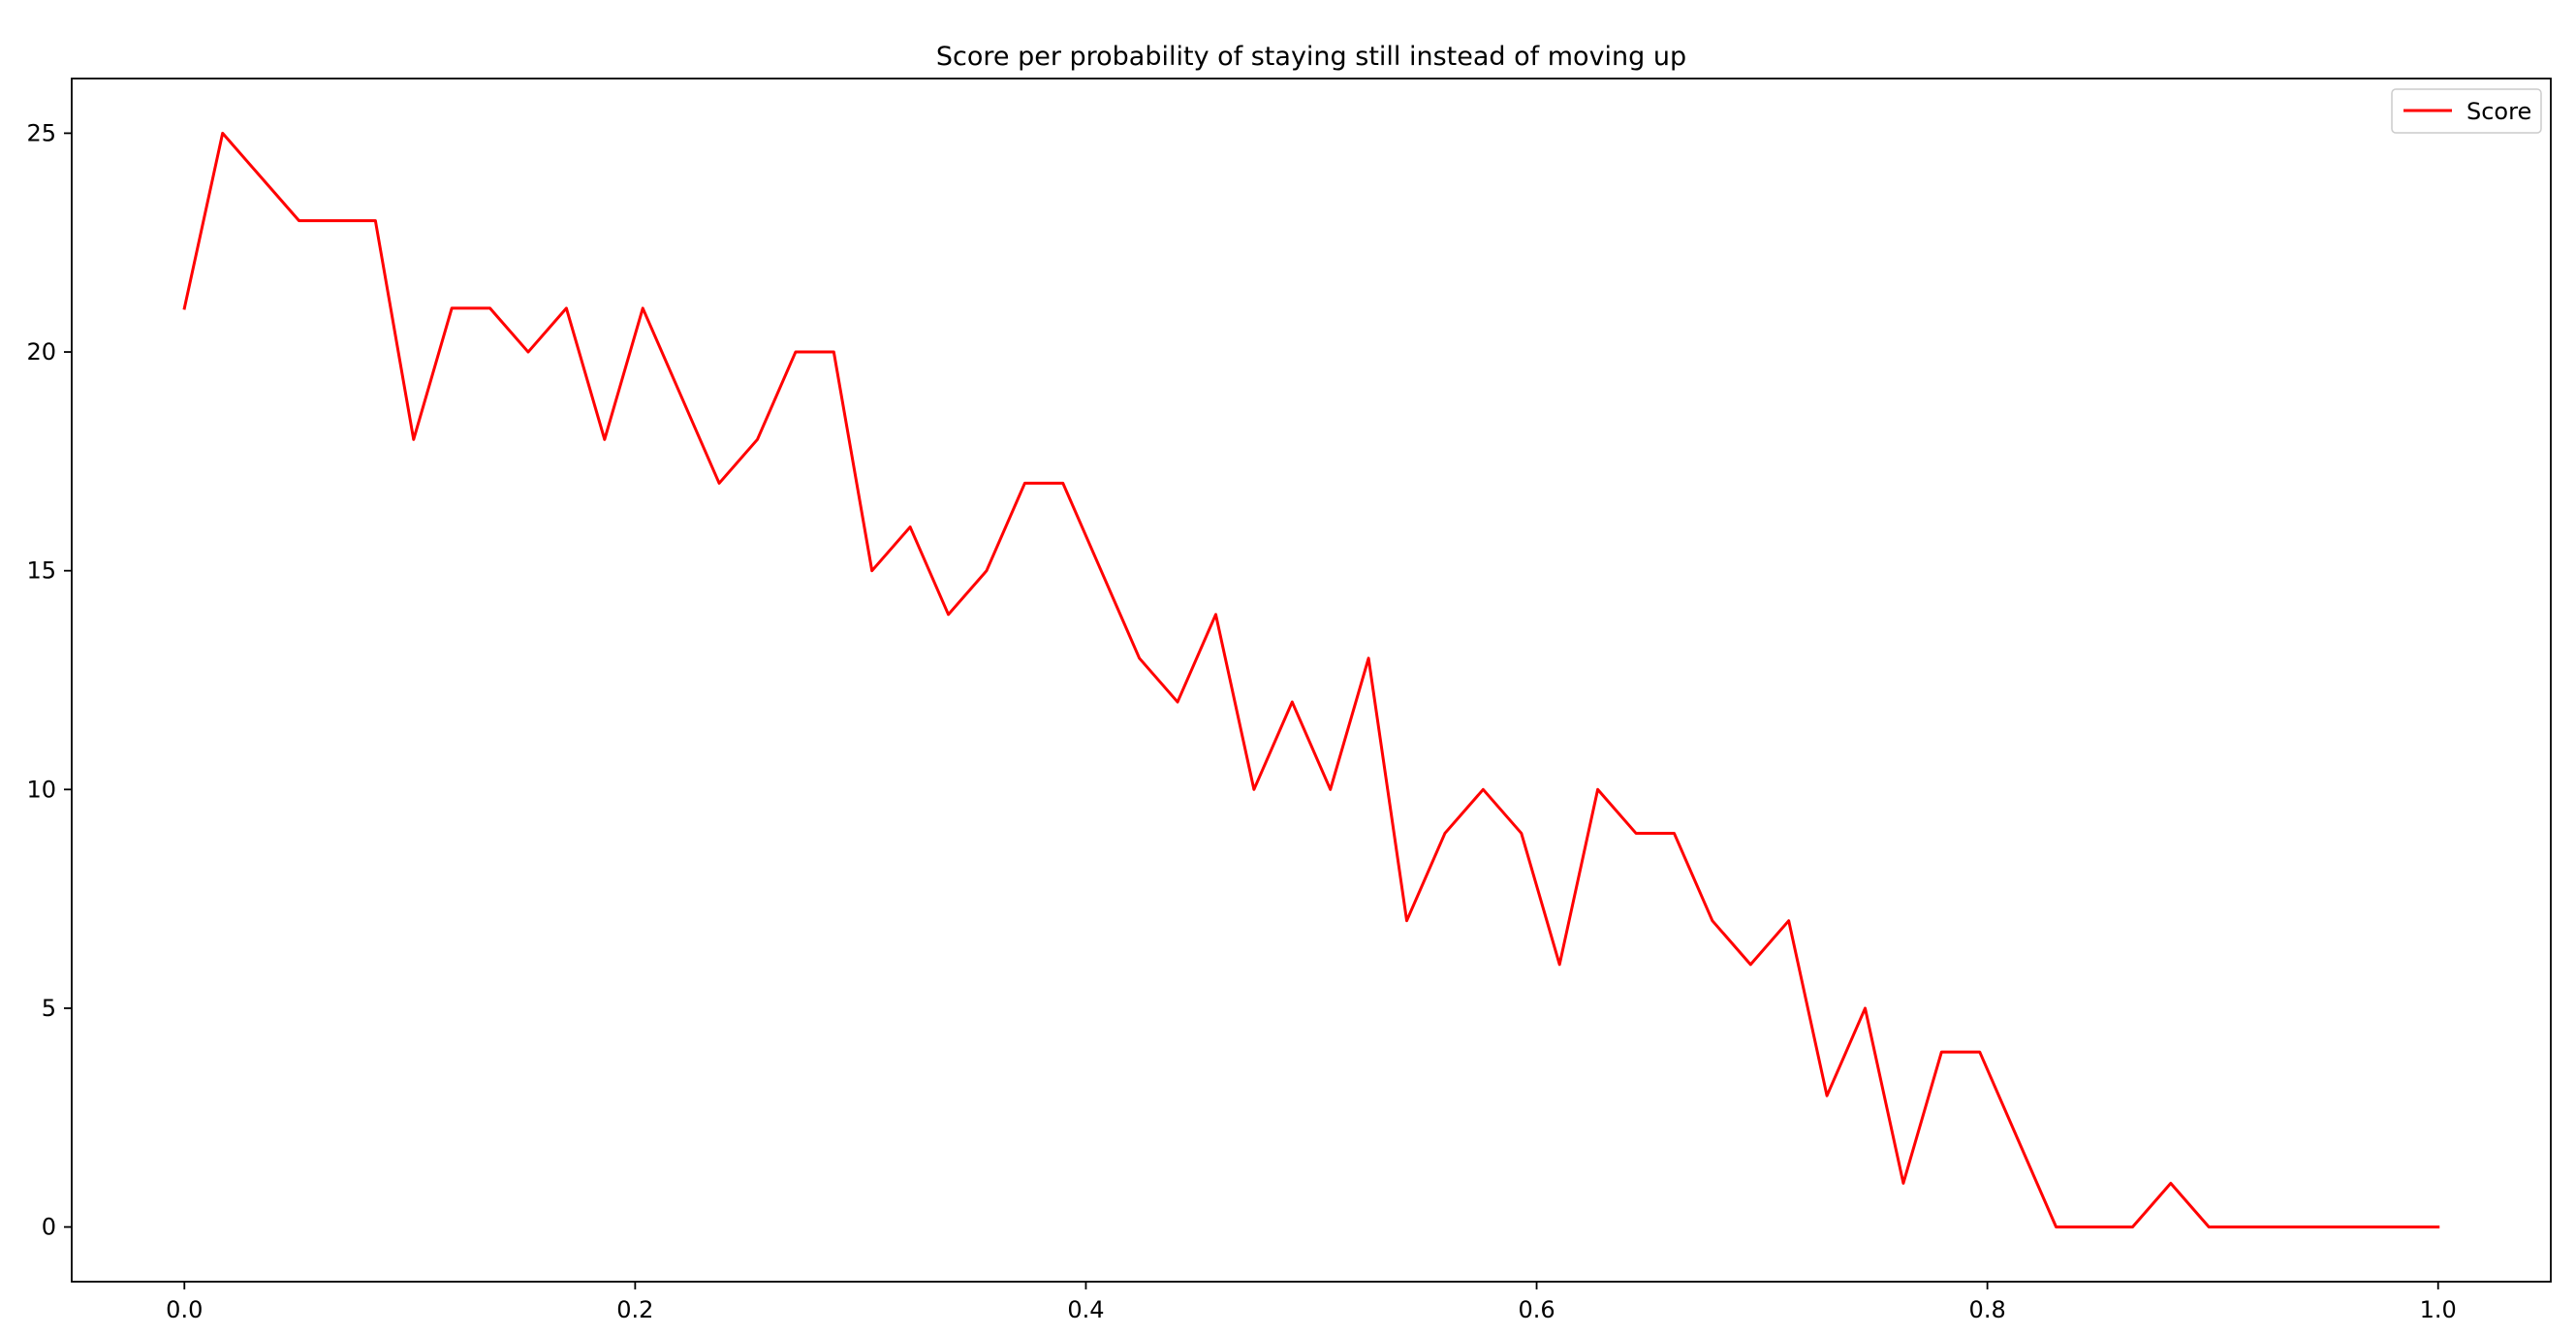 The height and width of the screenshot is (1335, 2576). What do you see at coordinates (41, 571) in the screenshot?
I see `y-tick-label: 15` at bounding box center [41, 571].